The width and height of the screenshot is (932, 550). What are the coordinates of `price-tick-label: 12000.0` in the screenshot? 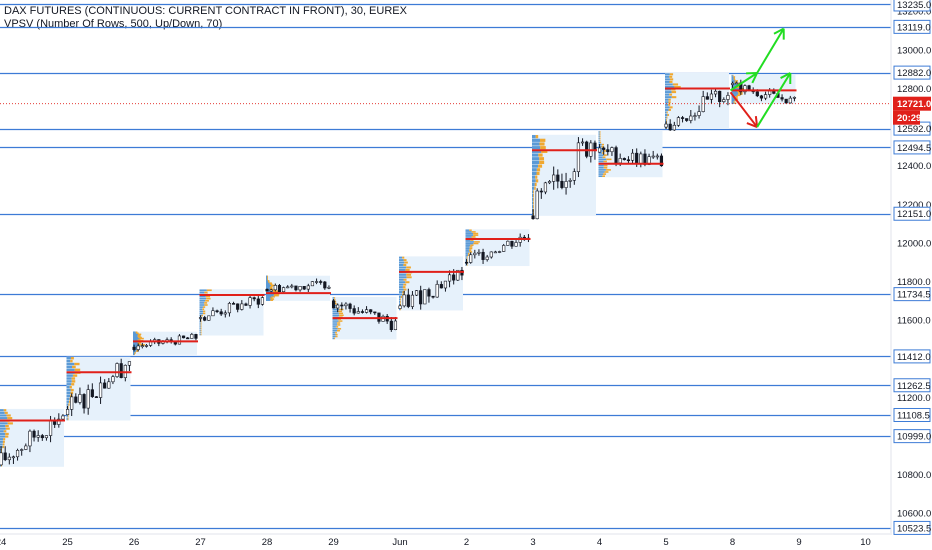 It's located at (914, 243).